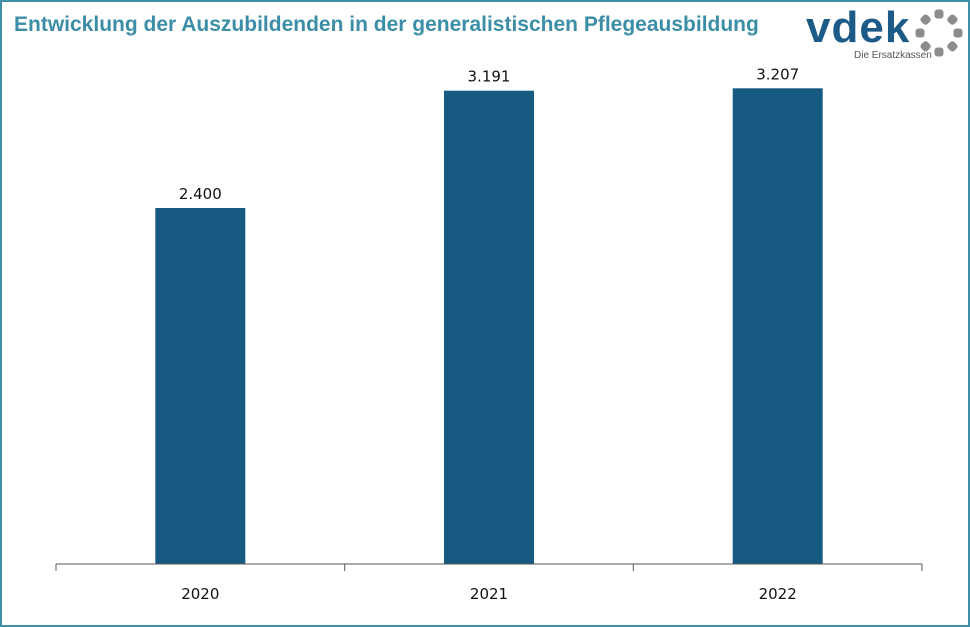 The height and width of the screenshot is (627, 970). I want to click on category-label-2020: 2020, so click(200, 594).